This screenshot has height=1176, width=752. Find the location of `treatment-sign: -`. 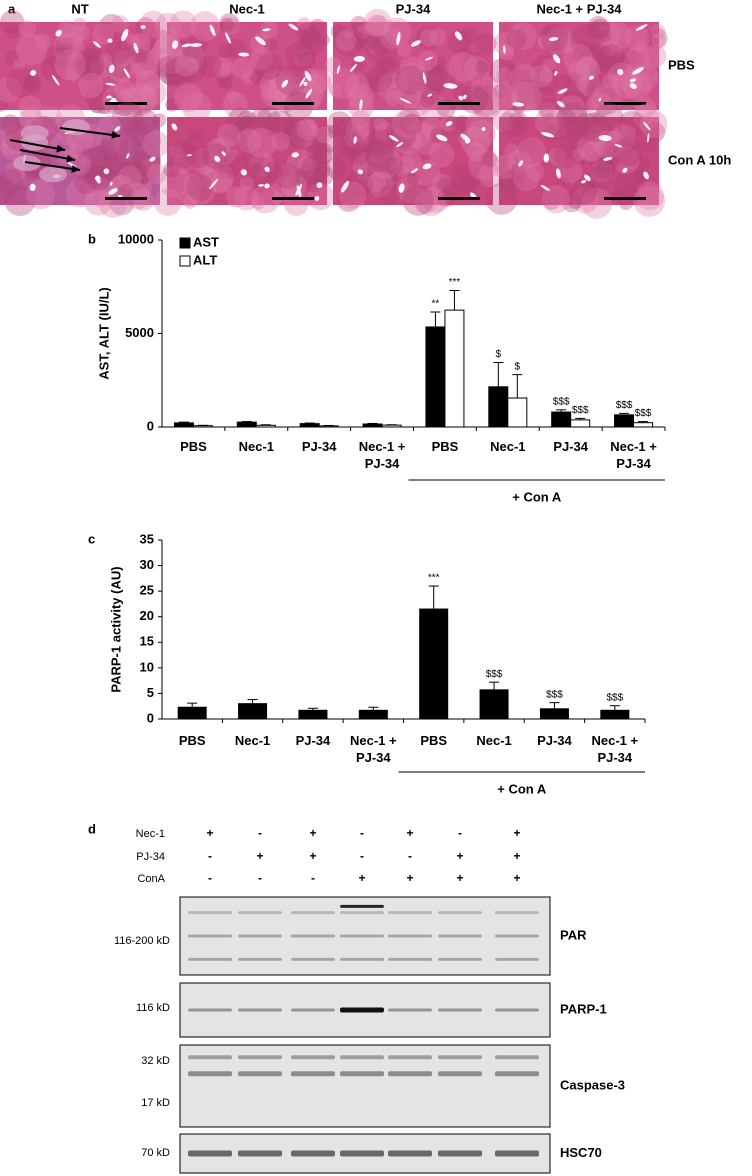

treatment-sign: - is located at coordinates (260, 878).